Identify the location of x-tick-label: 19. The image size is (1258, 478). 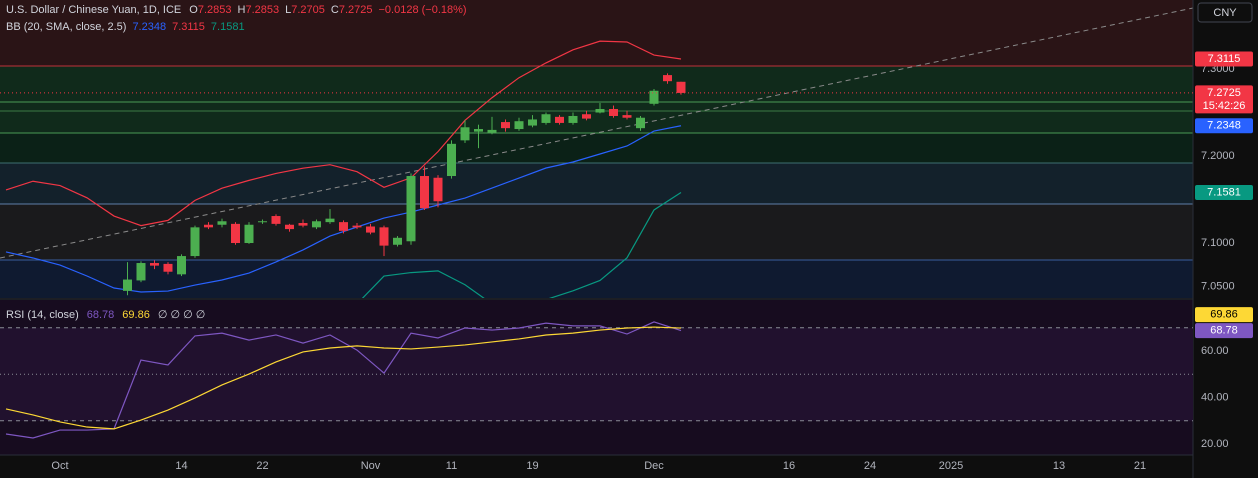
(532, 466).